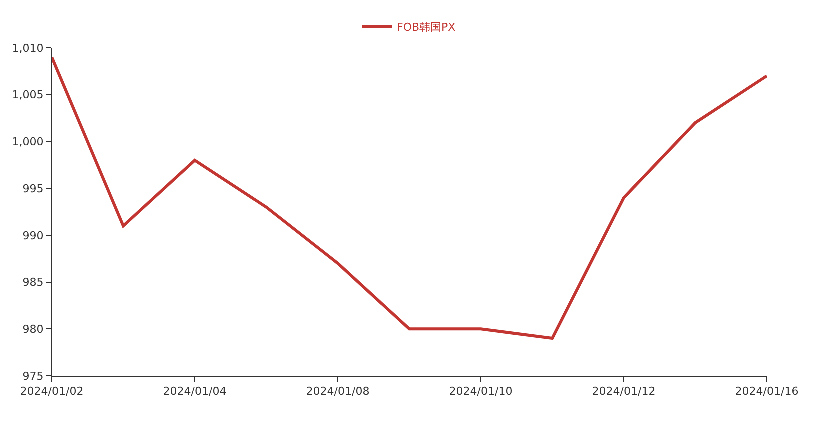  I want to click on y-tick-label: 980, so click(33, 329).